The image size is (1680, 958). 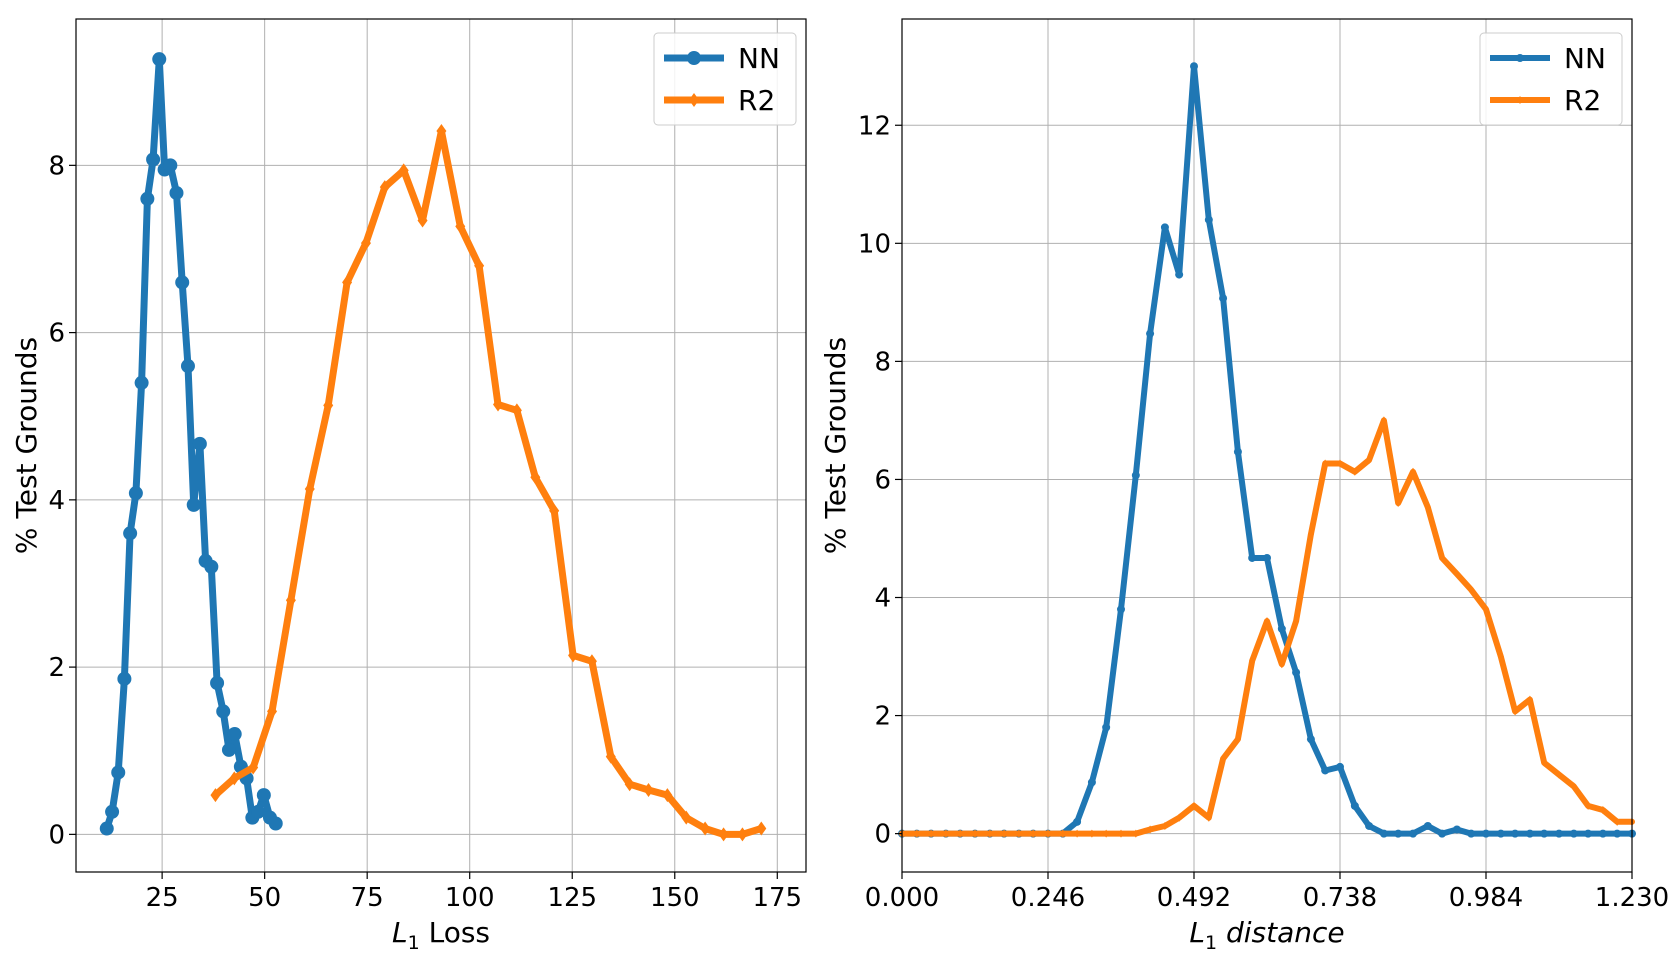 I want to click on x-tick-label: 75, so click(x=367, y=898).